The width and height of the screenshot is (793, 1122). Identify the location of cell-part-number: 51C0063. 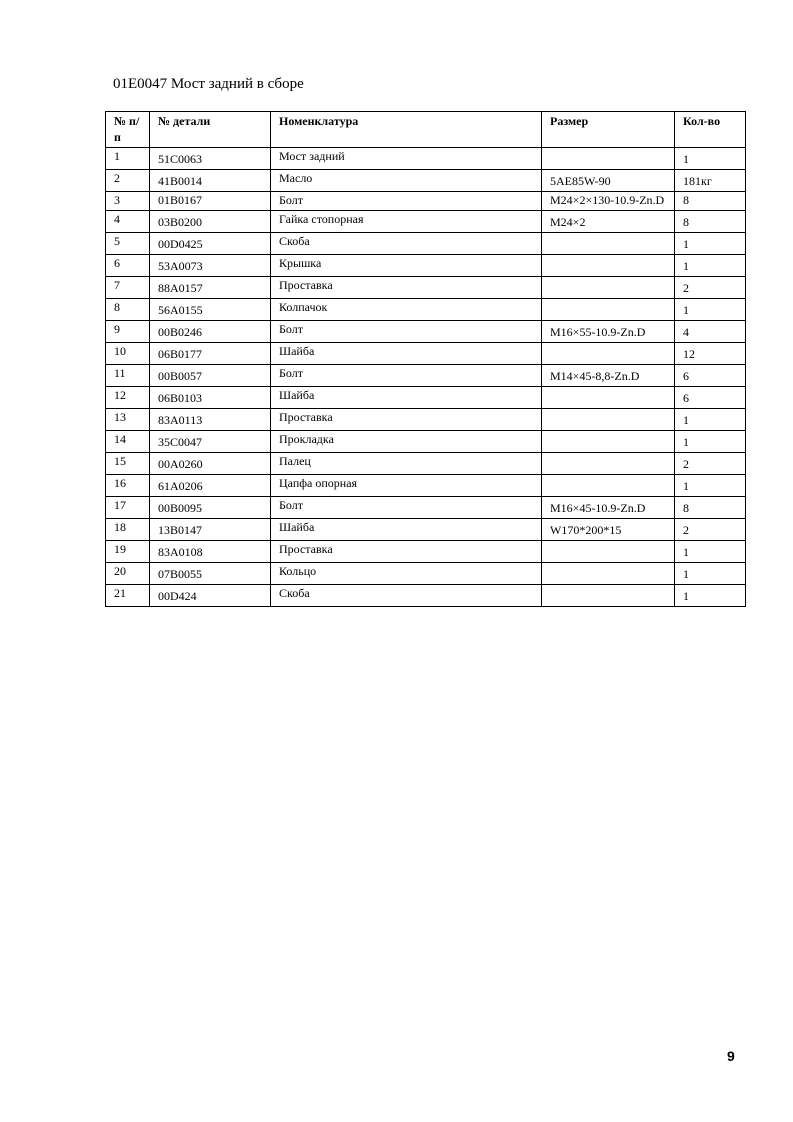
(210, 158).